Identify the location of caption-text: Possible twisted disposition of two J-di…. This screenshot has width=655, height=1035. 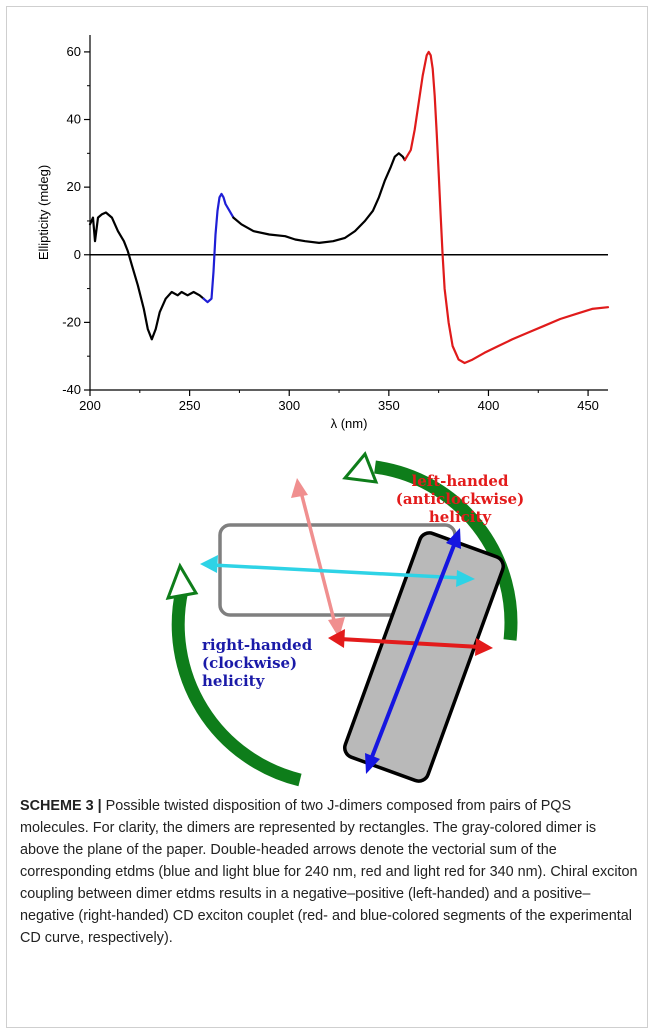
(329, 872).